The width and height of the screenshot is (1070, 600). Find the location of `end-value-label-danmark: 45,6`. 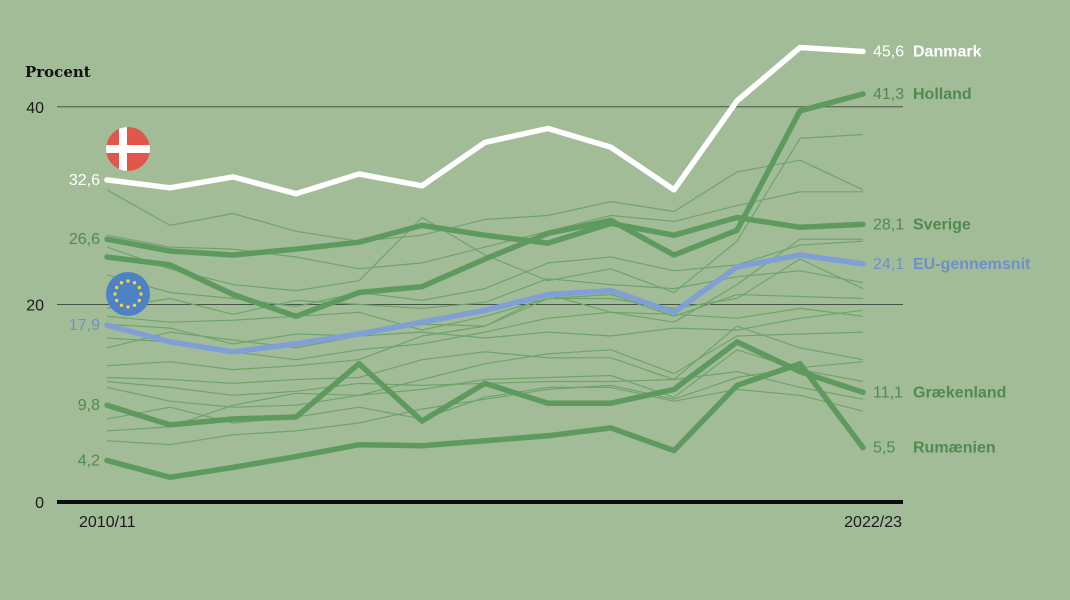

end-value-label-danmark: 45,6 is located at coordinates (888, 51).